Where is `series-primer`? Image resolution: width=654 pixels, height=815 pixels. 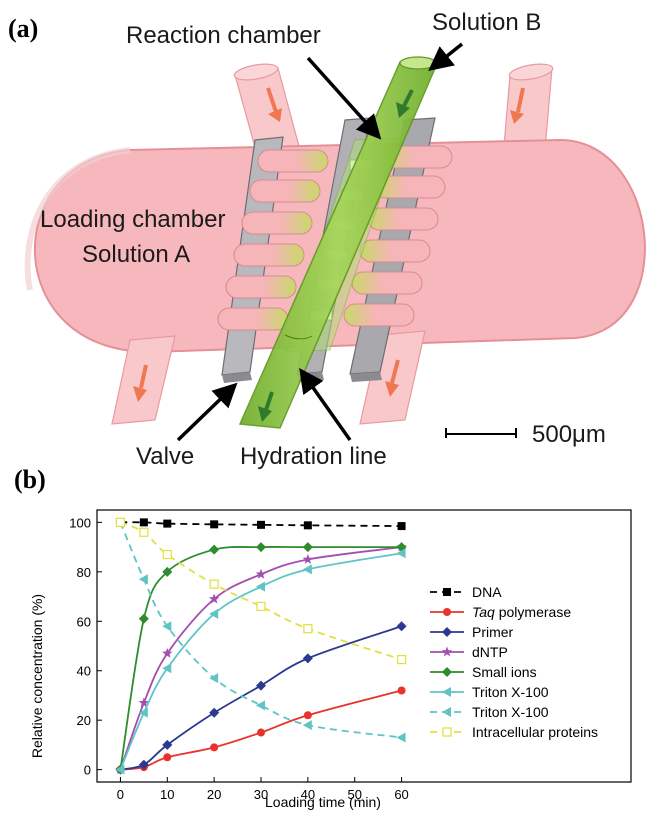
series-primer is located at coordinates (261, 698).